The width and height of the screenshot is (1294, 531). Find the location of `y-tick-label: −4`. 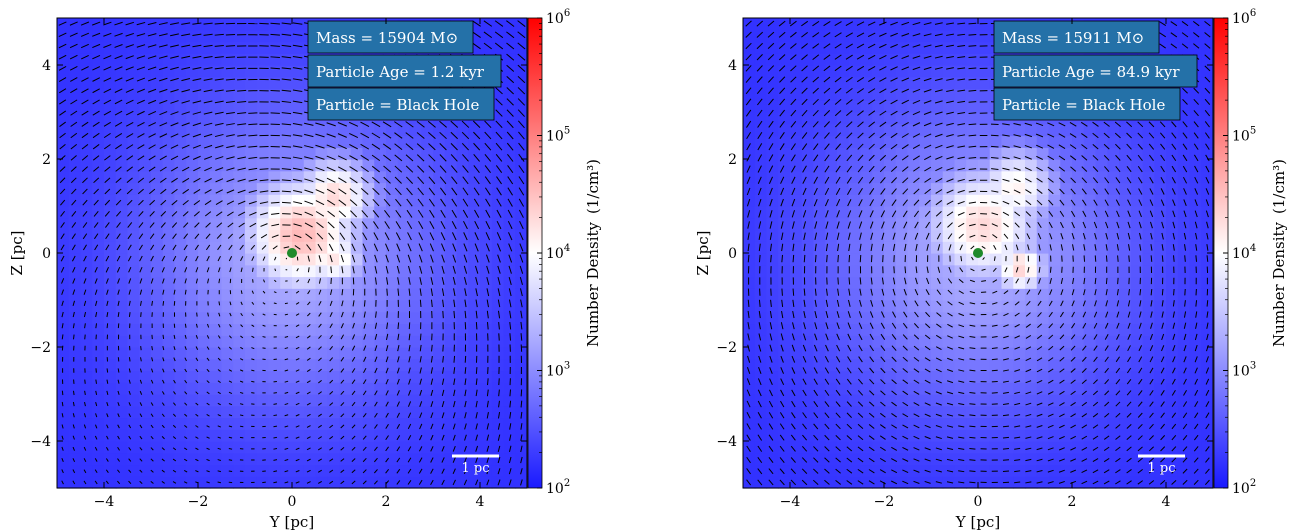

y-tick-label: −4 is located at coordinates (40, 442).